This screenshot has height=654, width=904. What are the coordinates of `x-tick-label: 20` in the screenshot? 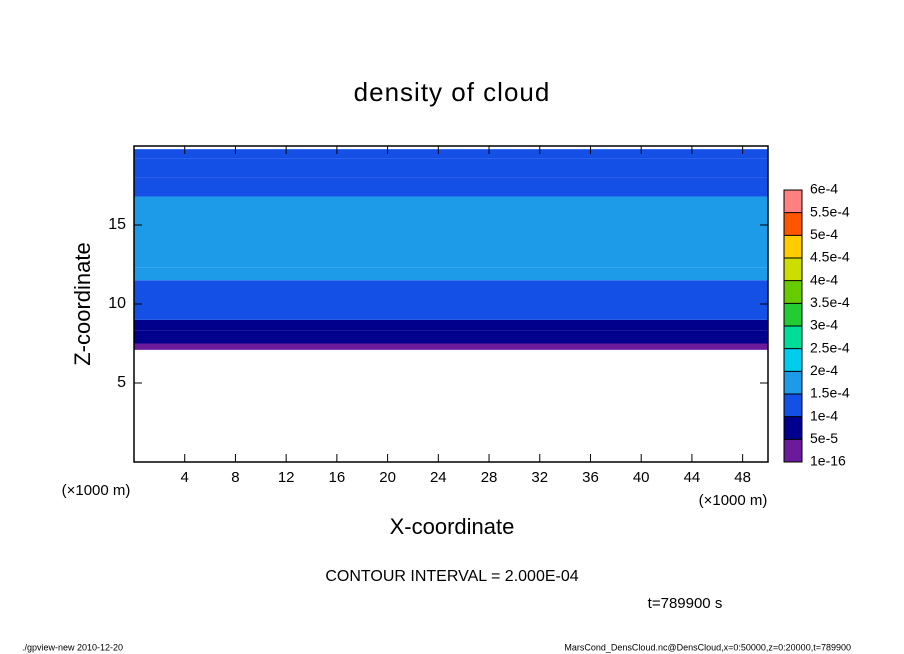 It's located at (387, 477).